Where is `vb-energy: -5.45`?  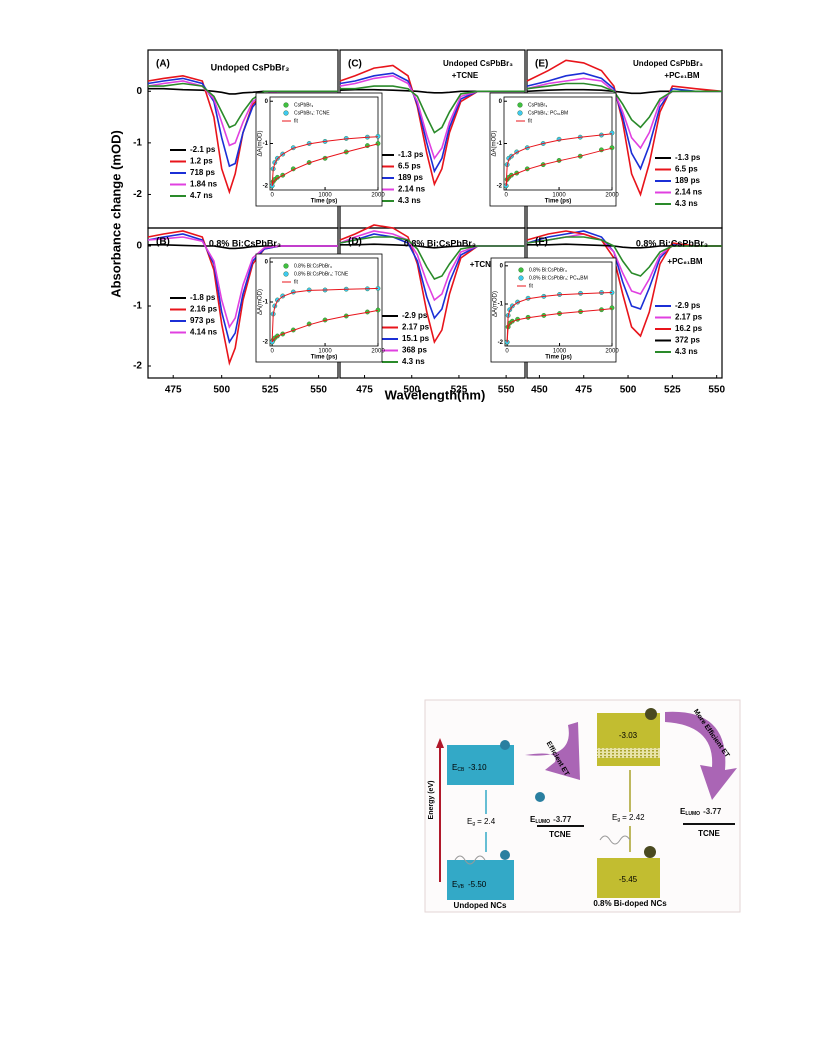
vb-energy: -5.45 is located at coordinates (628, 879).